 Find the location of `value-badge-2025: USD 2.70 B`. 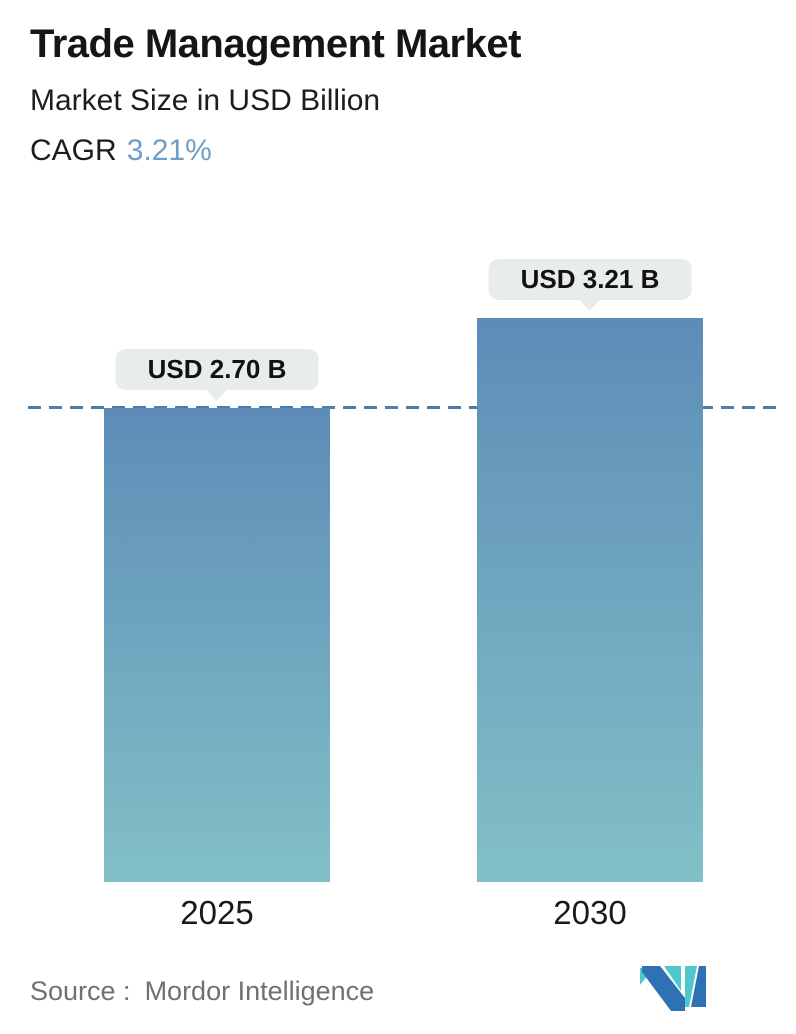

value-badge-2025: USD 2.70 B is located at coordinates (217, 369).